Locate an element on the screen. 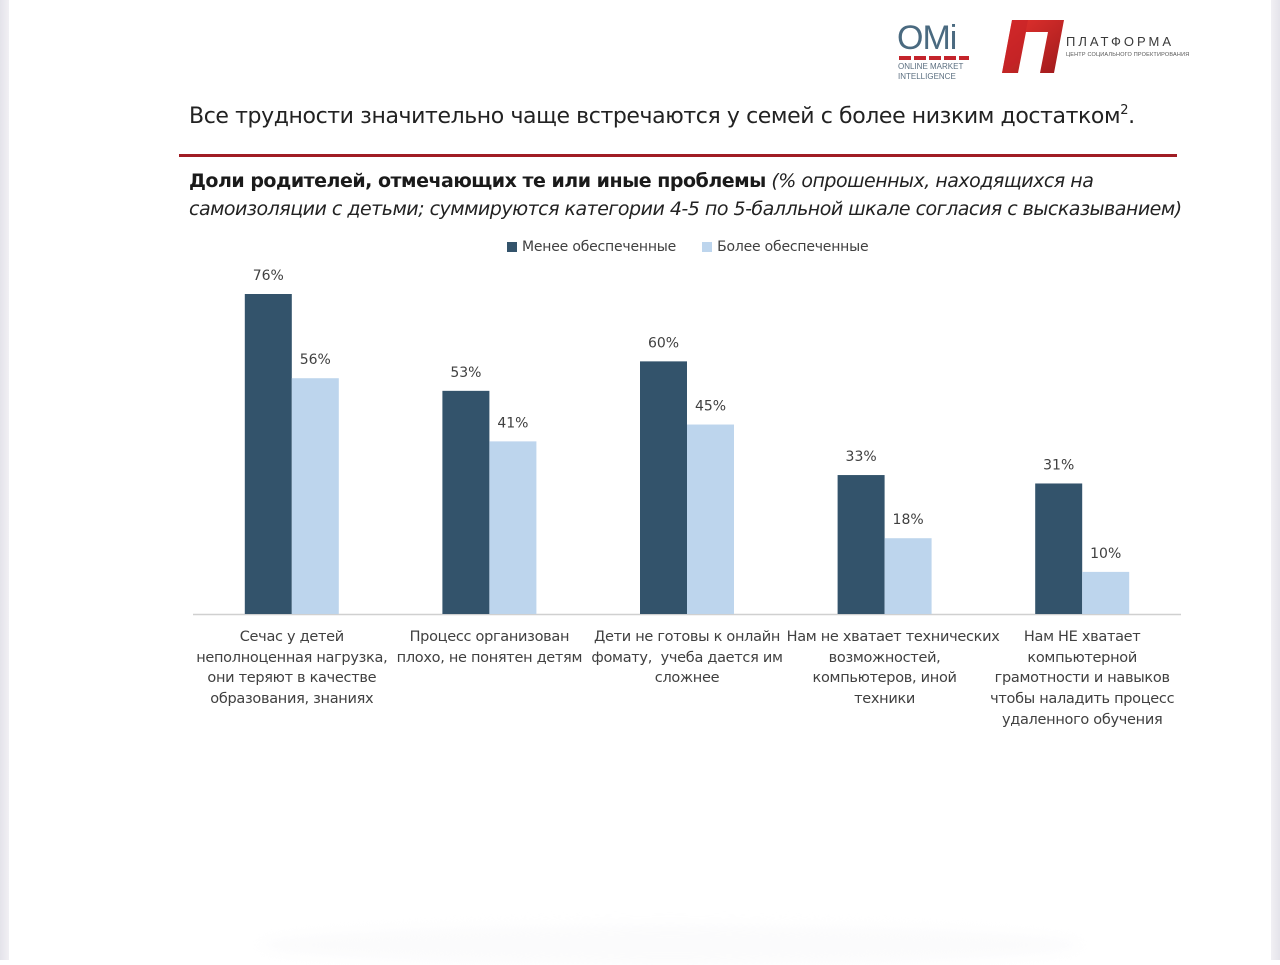 This screenshot has height=965, width=1280. category-label-line: компьютерной is located at coordinates (1082, 657).